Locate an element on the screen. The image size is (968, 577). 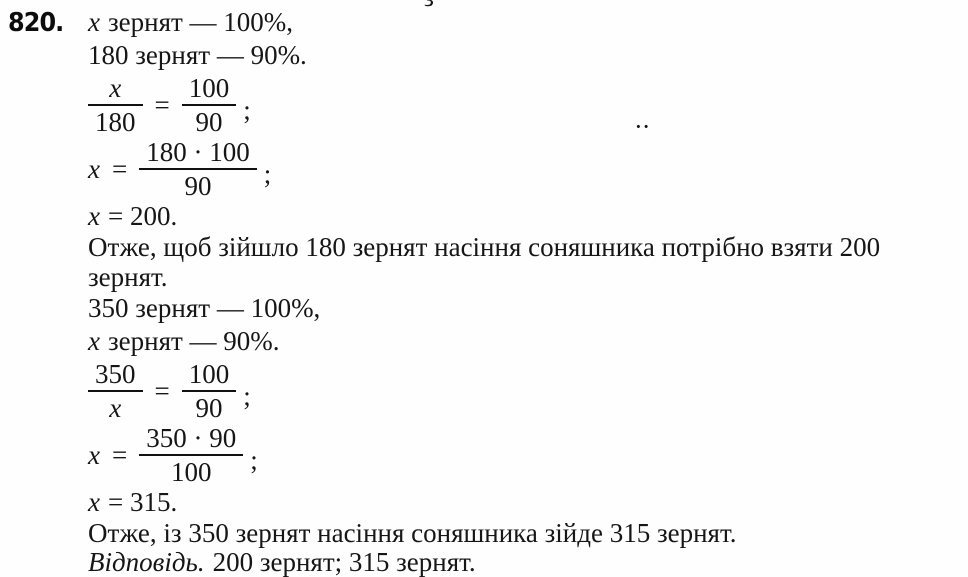
proportion-1: x 180 = 100 90 ; is located at coordinates (523, 105).